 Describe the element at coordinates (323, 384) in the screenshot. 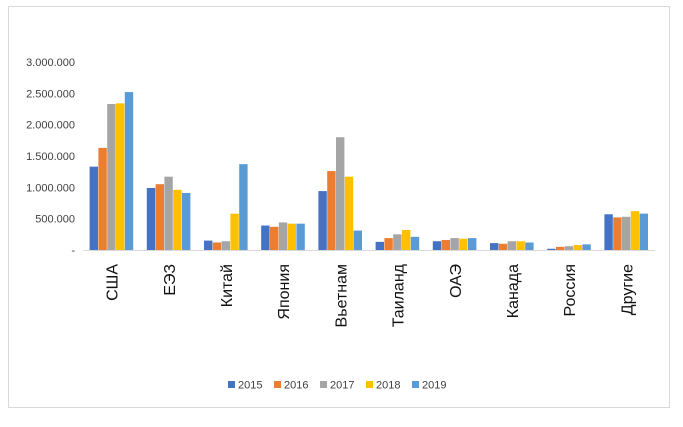

I see `legend-swatch-2017` at that location.